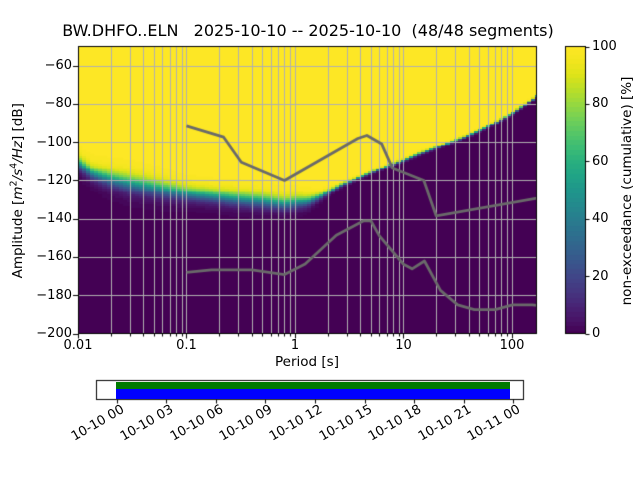 The height and width of the screenshot is (480, 640). I want to click on y-tick-label: −200, so click(54, 333).